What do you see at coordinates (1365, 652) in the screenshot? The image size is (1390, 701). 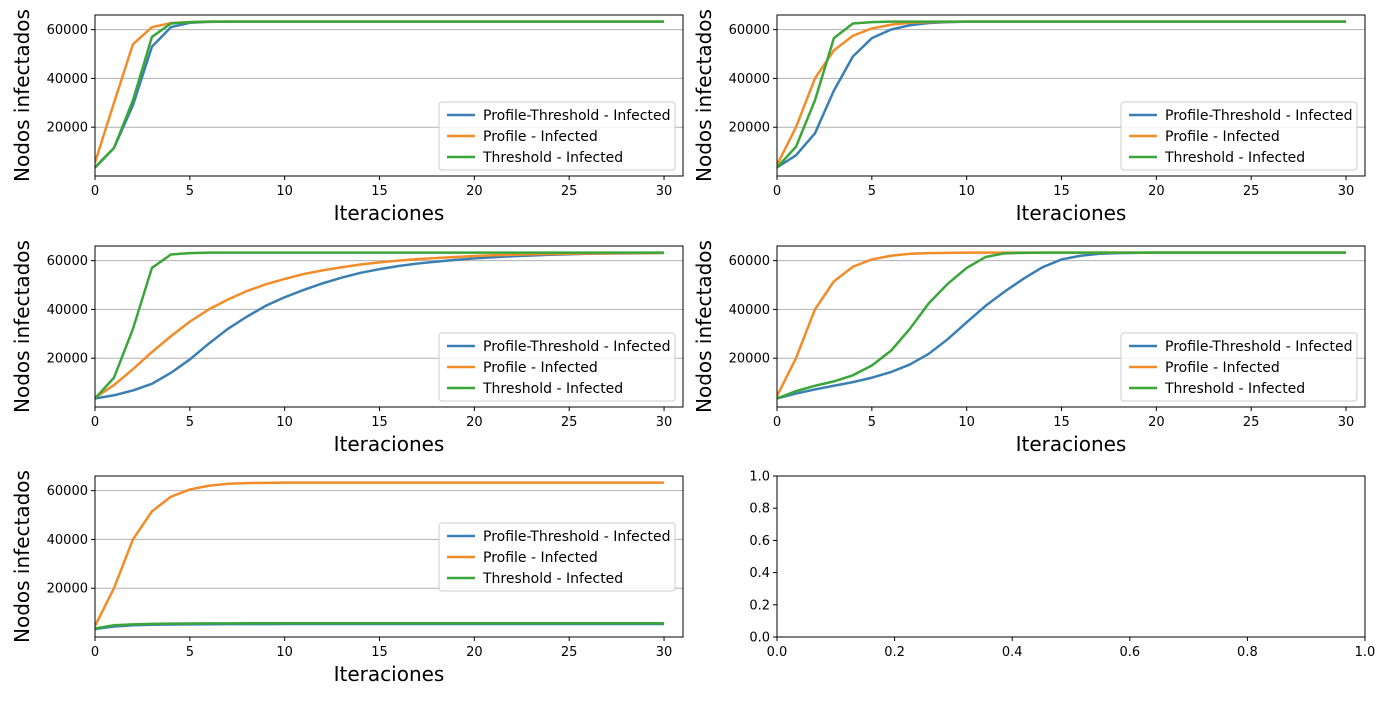 I see `x-tick-label: 1.0` at bounding box center [1365, 652].